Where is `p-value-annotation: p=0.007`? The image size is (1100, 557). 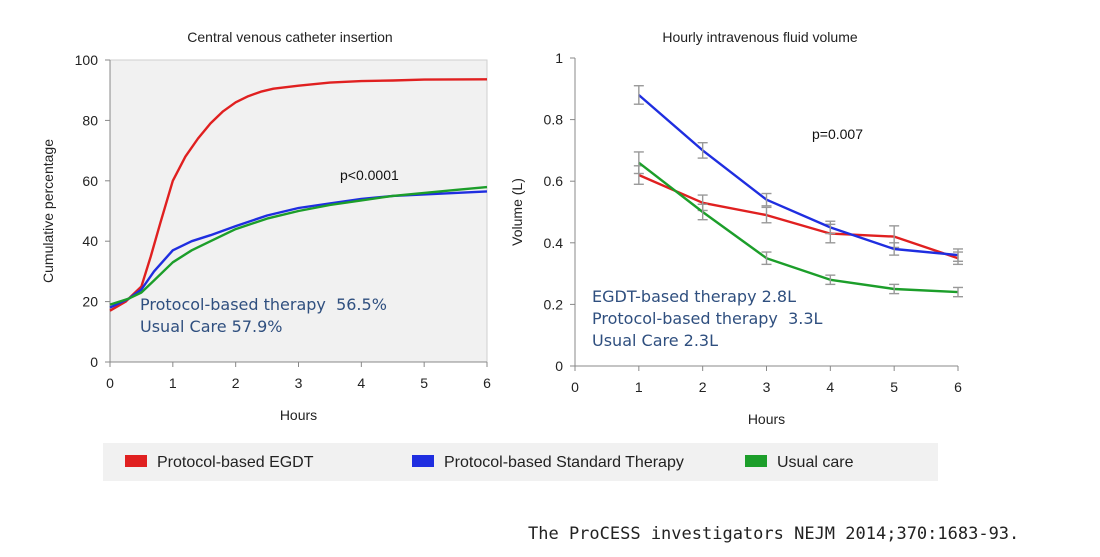 p-value-annotation: p=0.007 is located at coordinates (837, 134).